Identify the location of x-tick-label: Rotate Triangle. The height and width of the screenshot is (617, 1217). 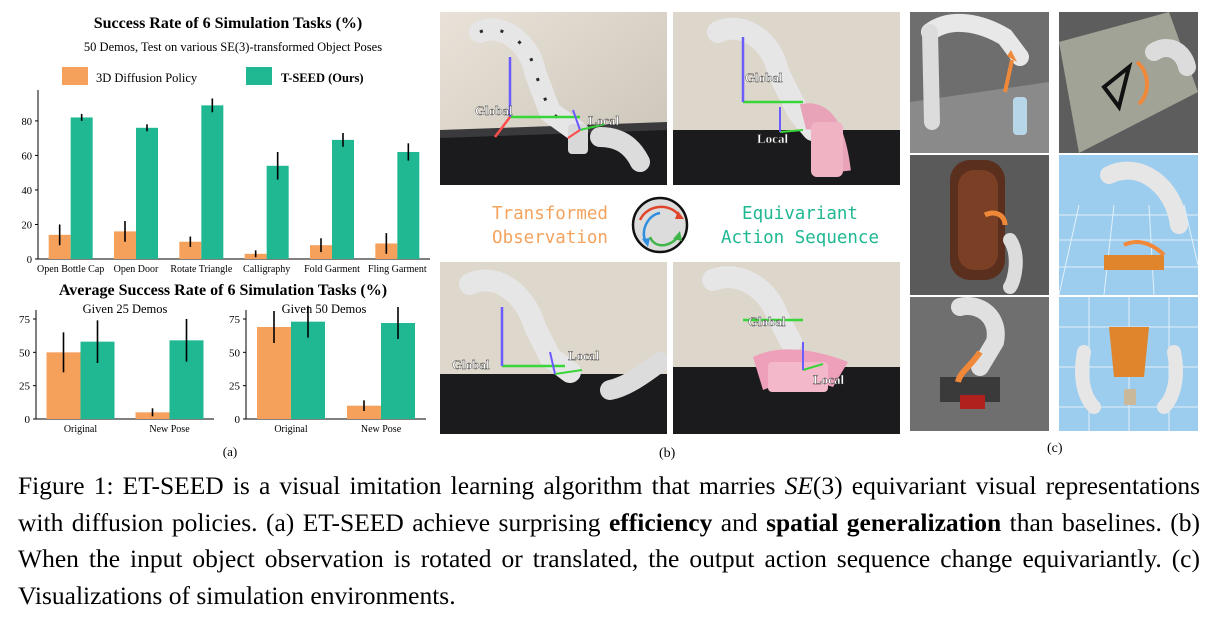
(201, 269).